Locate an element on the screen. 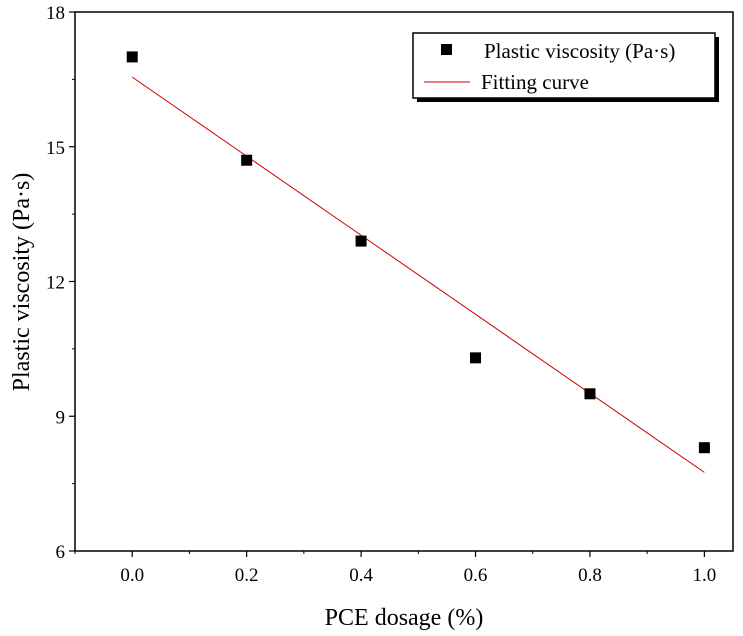  legend-label-plastic-viscosity: Plastic viscosity (Pa·s) is located at coordinates (579, 51).